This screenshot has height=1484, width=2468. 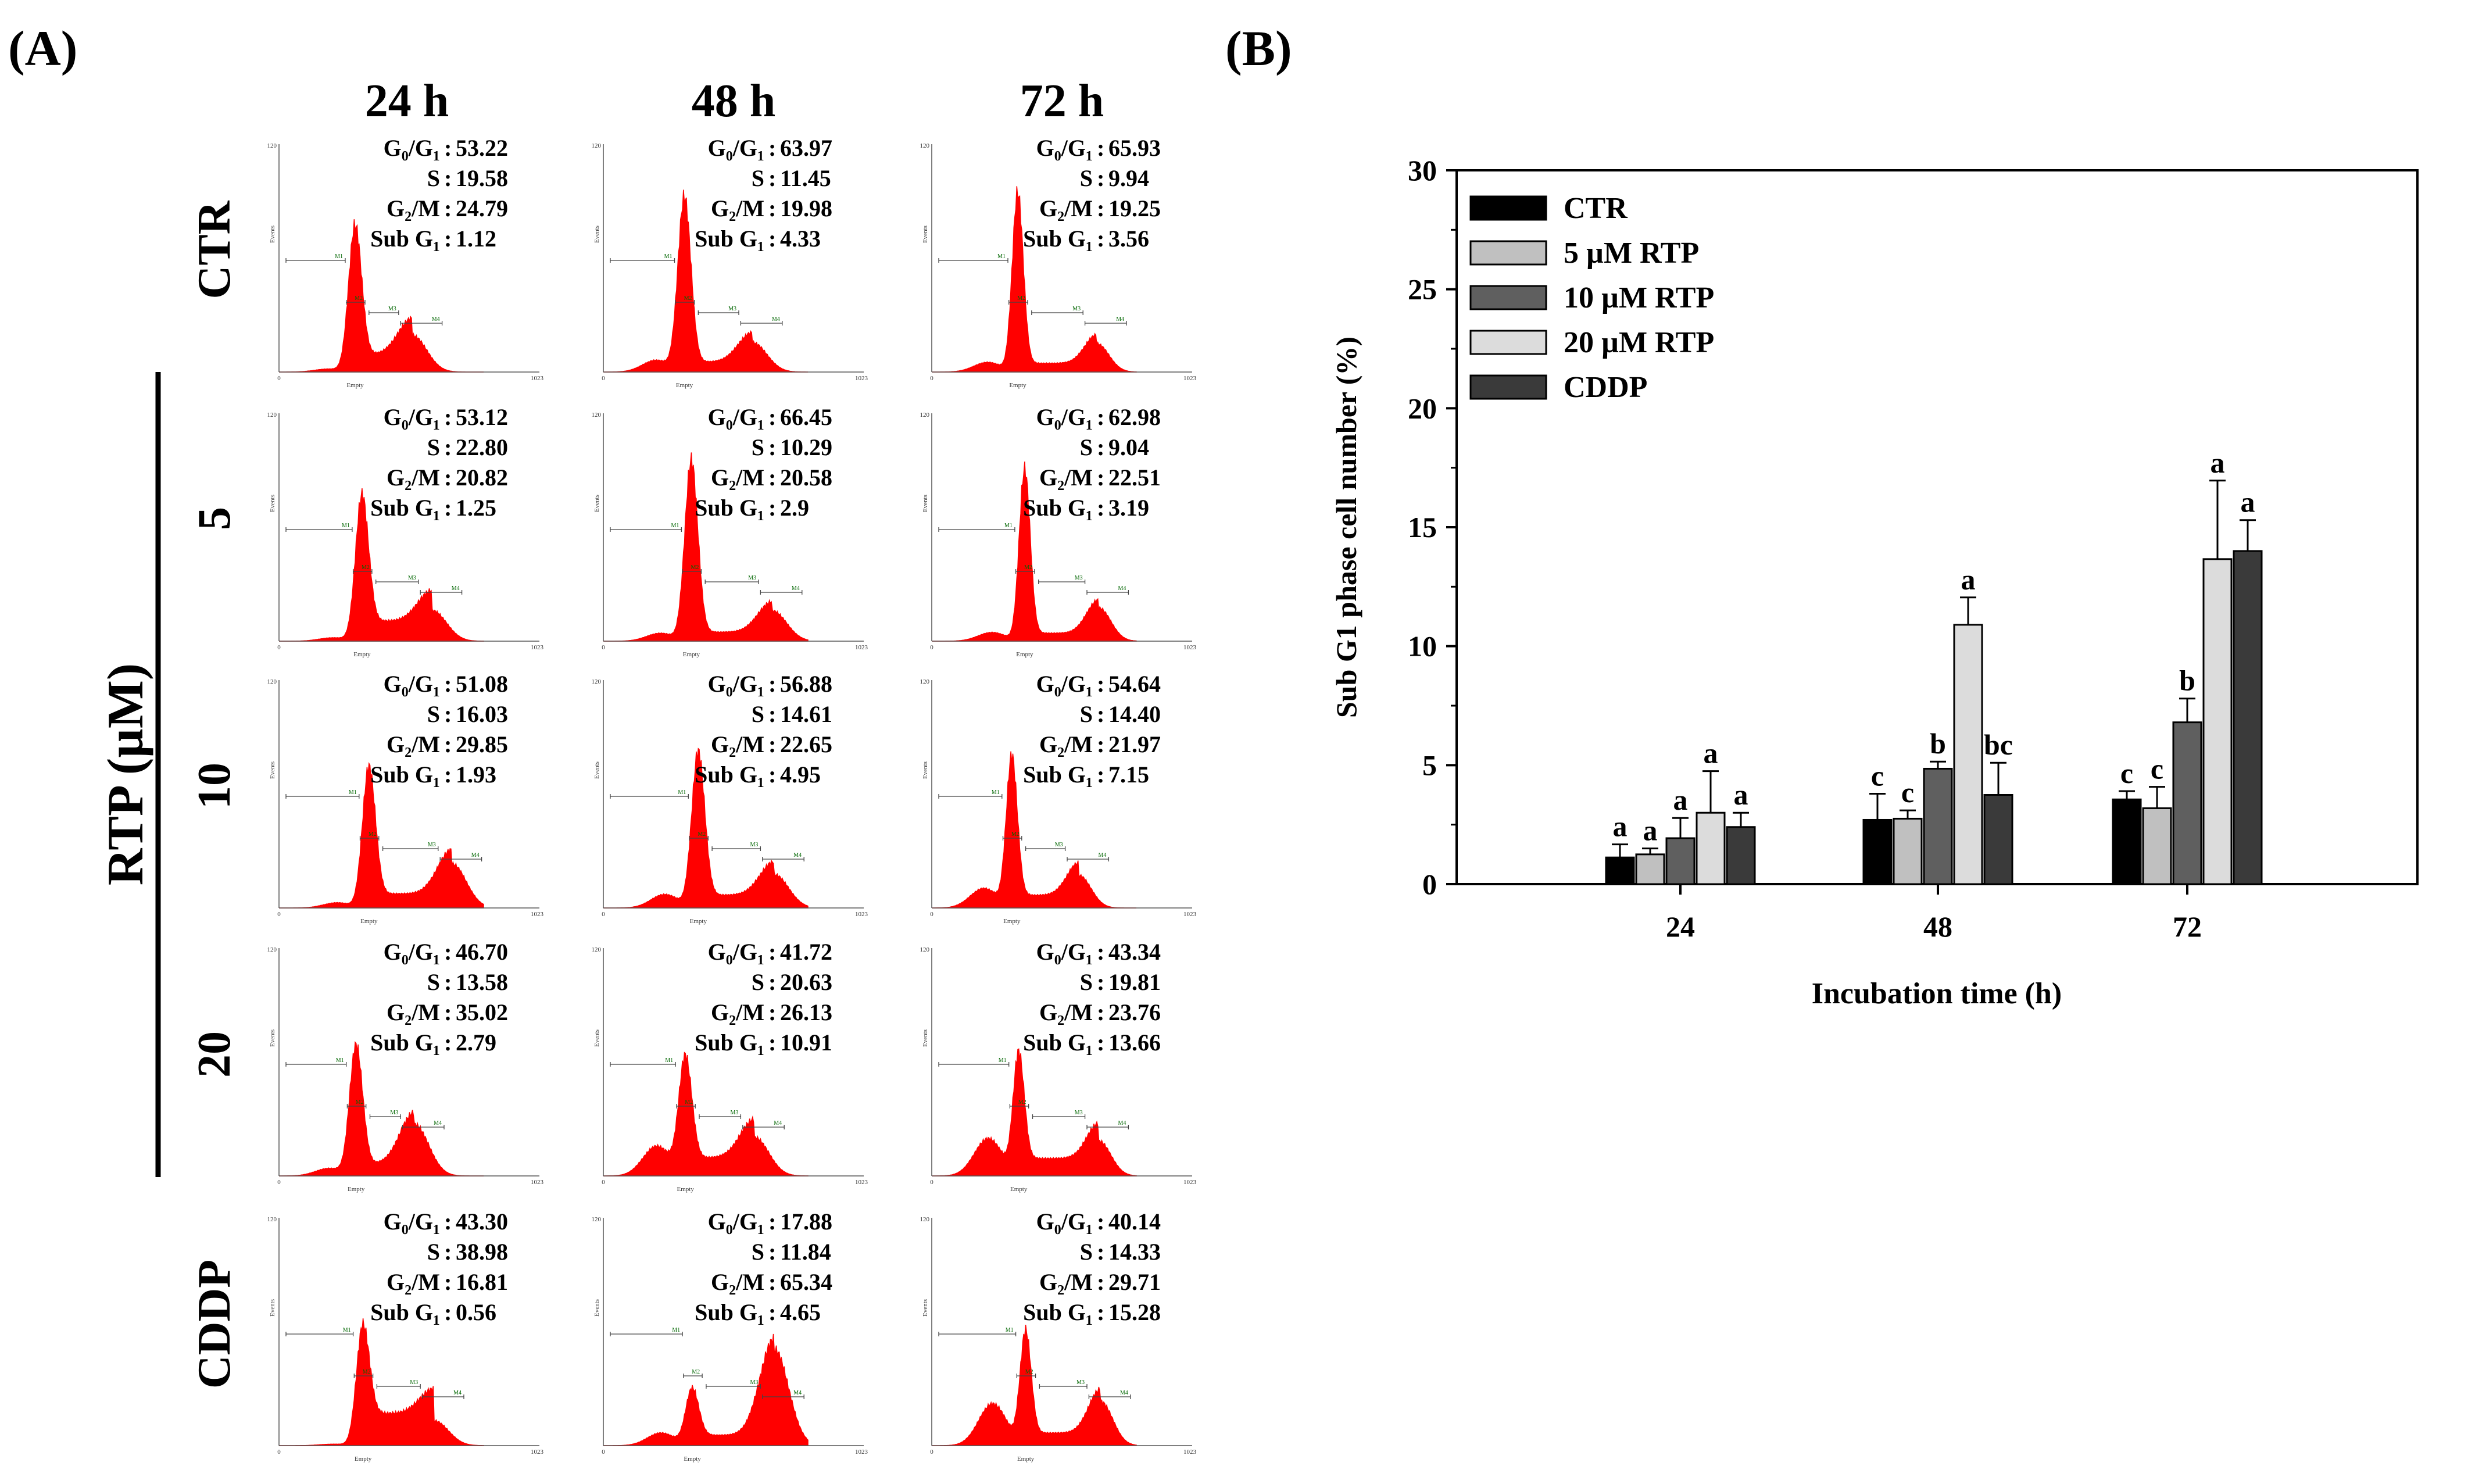 What do you see at coordinates (1134, 208) in the screenshot?
I see `stat-value: 19.25` at bounding box center [1134, 208].